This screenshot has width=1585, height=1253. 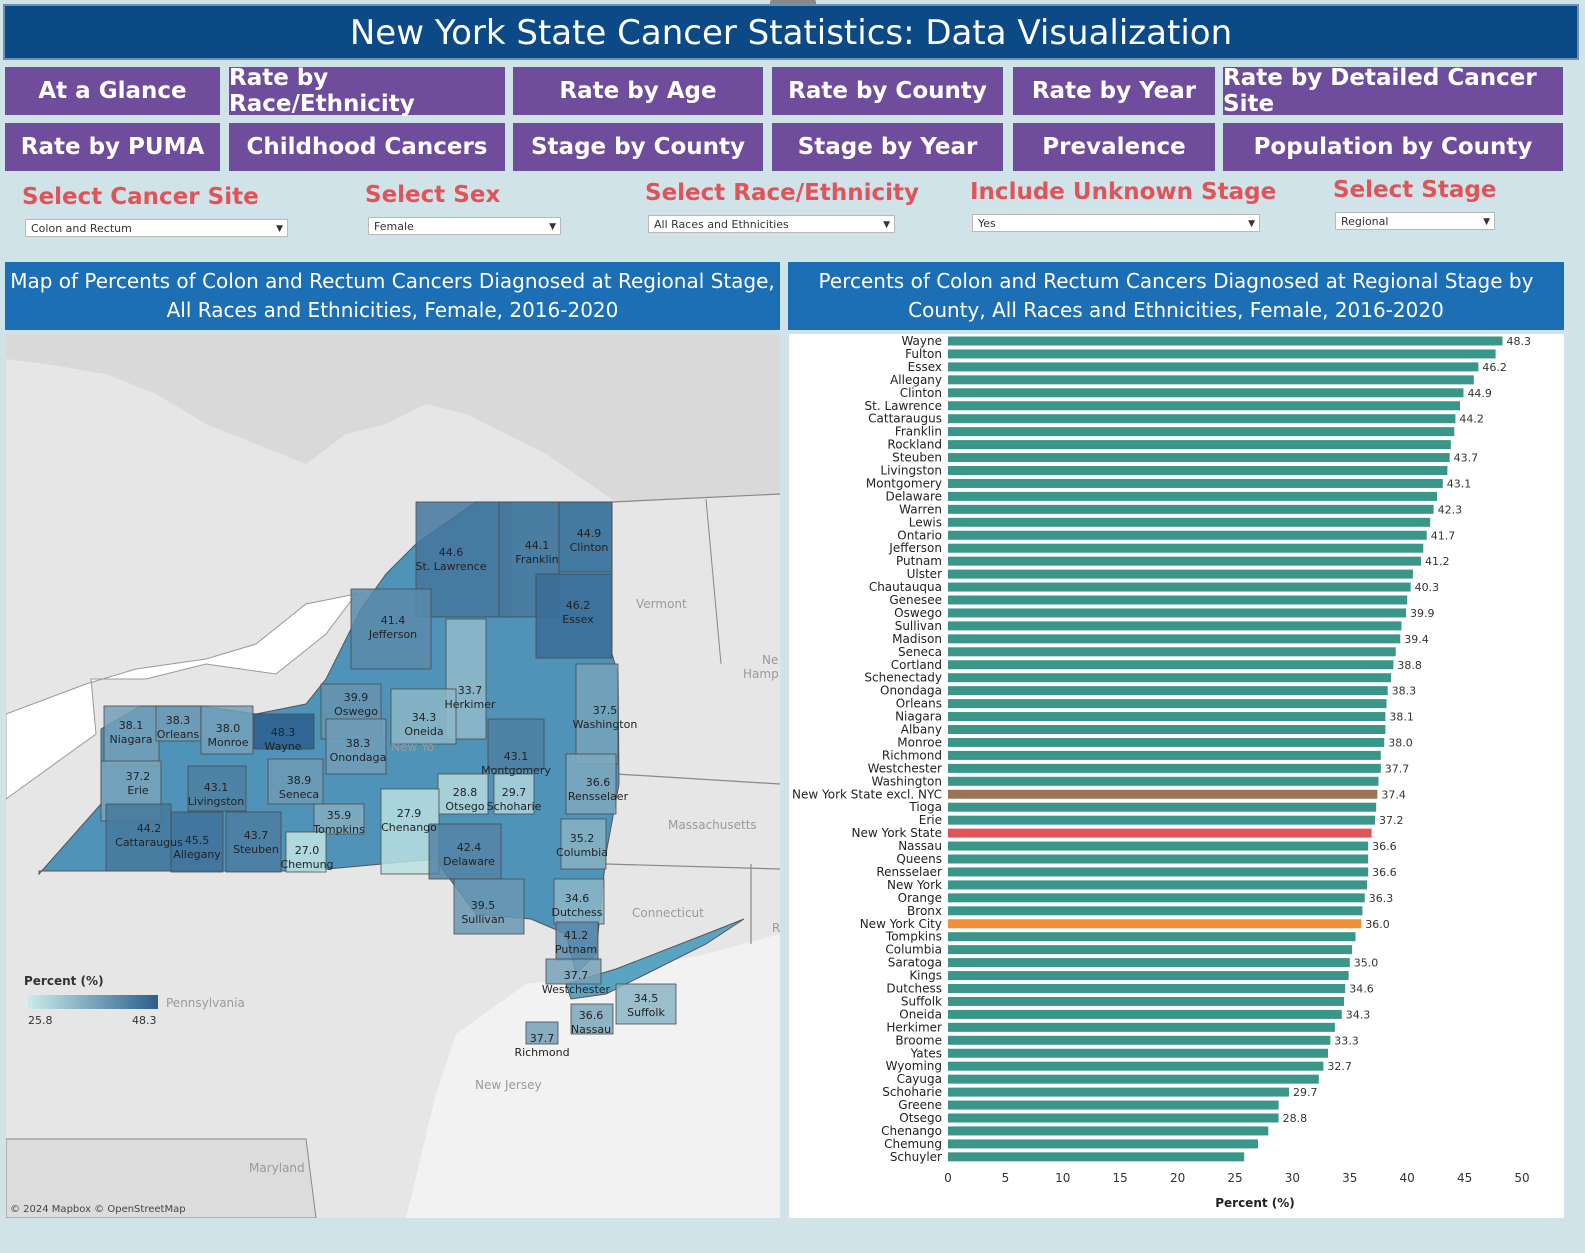 I want to click on bar-cortland, so click(x=1171, y=665).